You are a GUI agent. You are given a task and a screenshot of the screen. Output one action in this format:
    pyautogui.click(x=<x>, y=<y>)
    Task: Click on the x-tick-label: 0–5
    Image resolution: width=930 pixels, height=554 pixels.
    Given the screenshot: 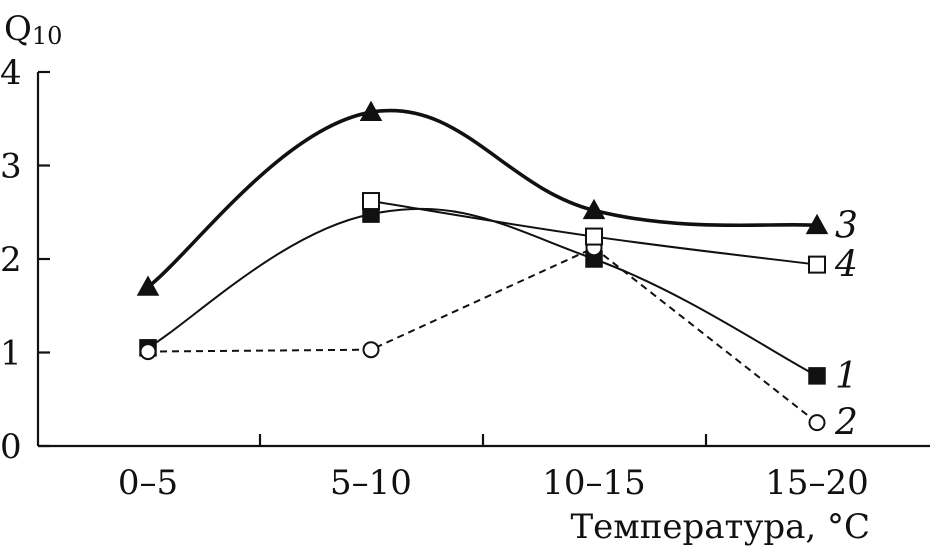 What is the action you would take?
    pyautogui.click(x=148, y=483)
    